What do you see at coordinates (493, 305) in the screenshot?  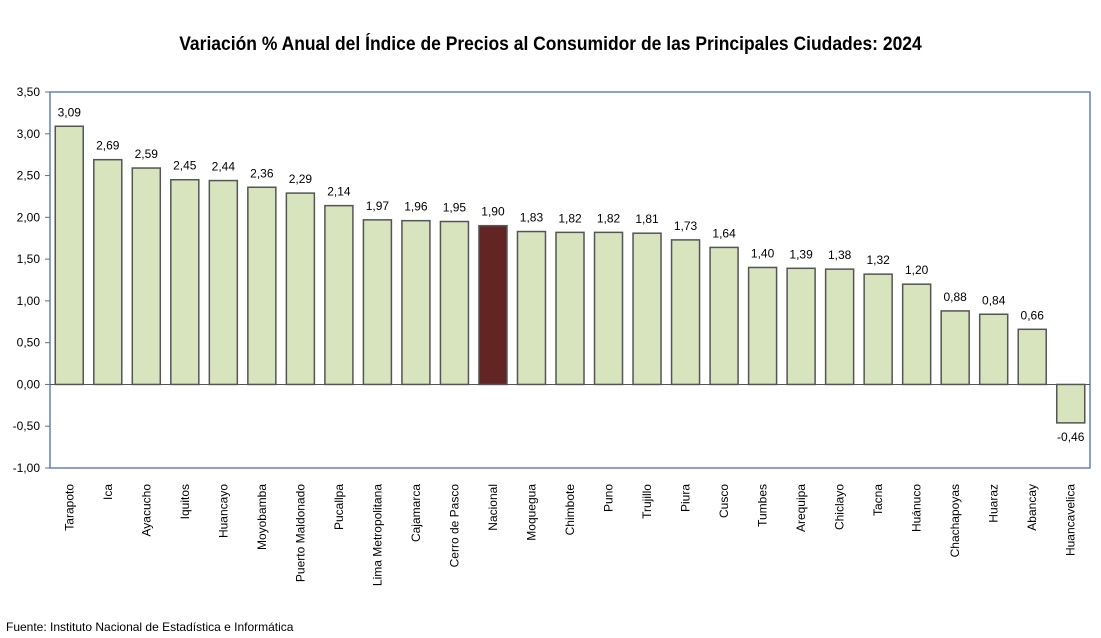 I see `bar-nacional` at bounding box center [493, 305].